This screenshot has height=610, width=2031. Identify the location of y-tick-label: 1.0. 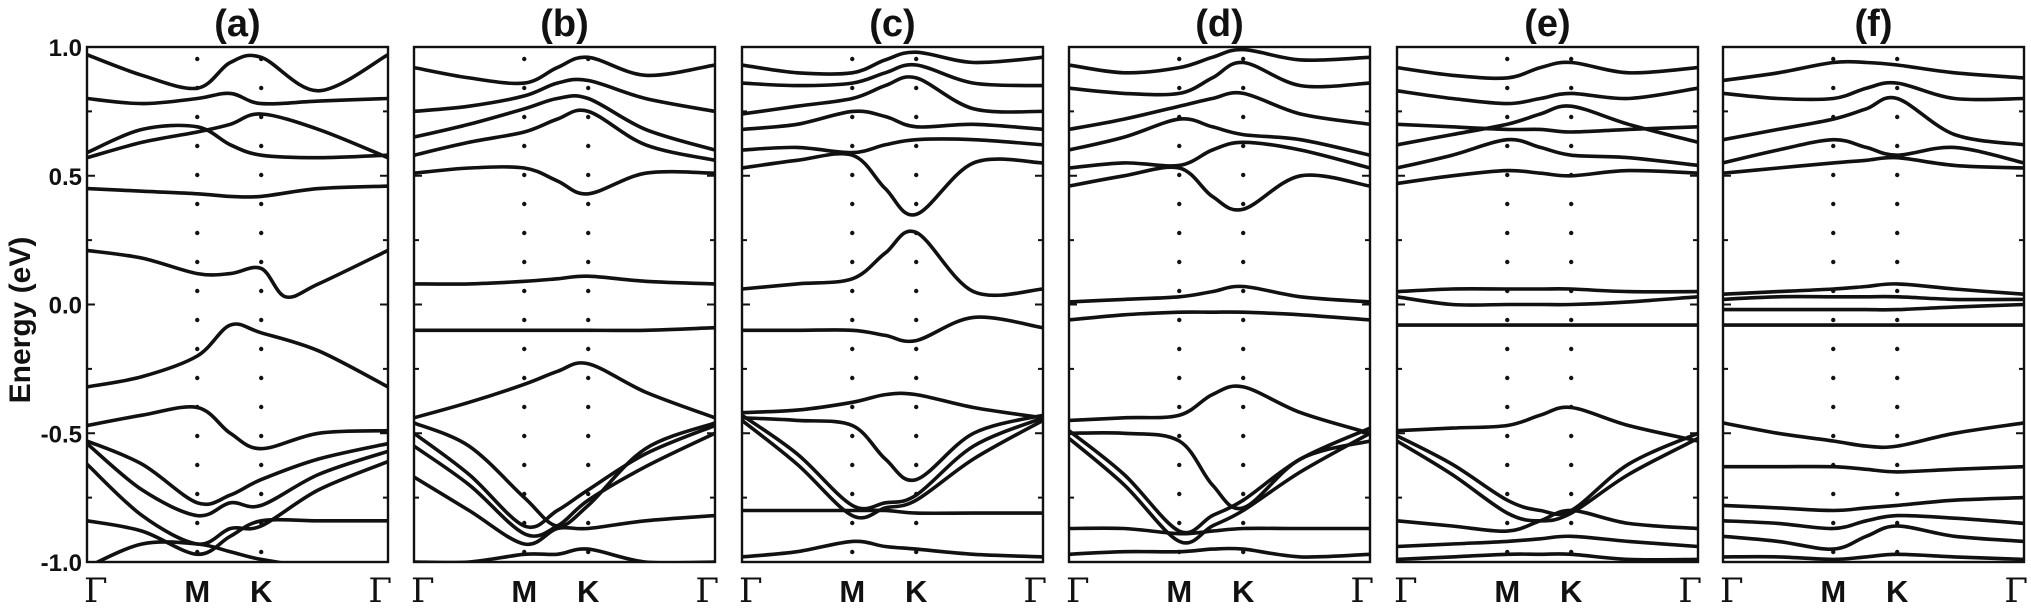
(65, 48).